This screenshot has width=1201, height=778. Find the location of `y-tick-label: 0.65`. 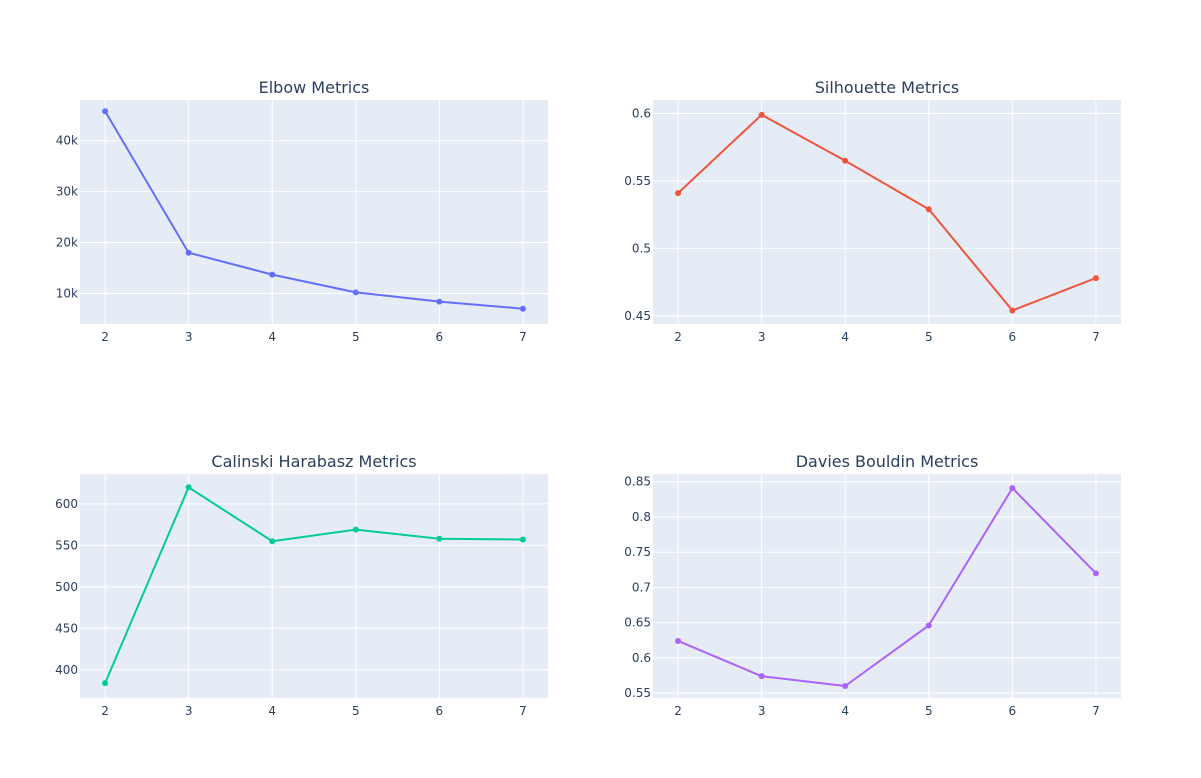

y-tick-label: 0.65 is located at coordinates (637, 623).